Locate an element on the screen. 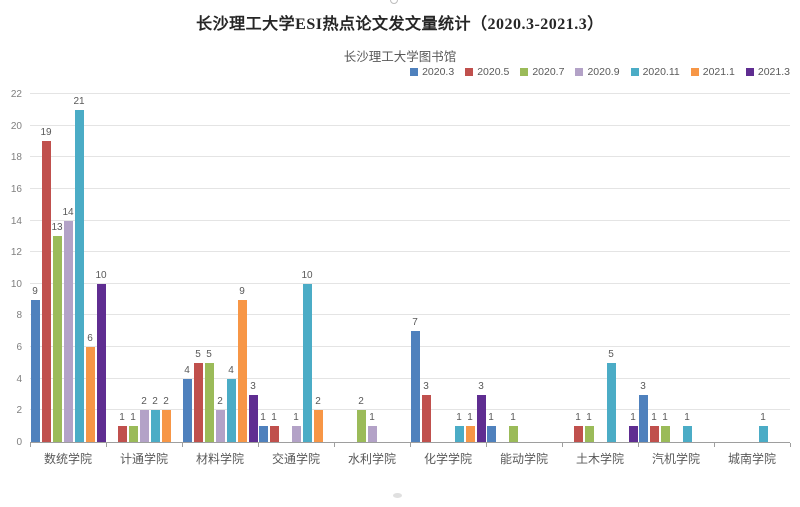 This screenshot has height=507, width=800. bar-2020.9: 14 is located at coordinates (68, 324).